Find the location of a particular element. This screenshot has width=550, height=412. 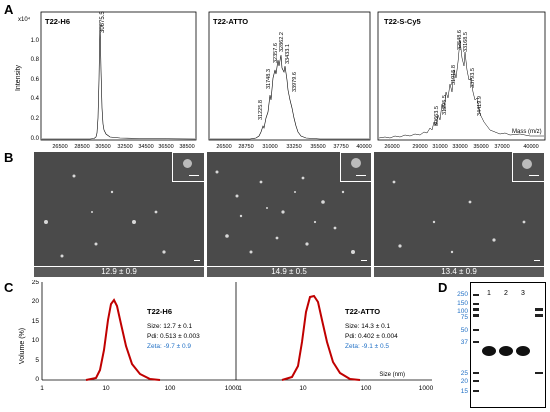

ms-peak-label-1: 30675.5 is located at coordinates (103, 22).